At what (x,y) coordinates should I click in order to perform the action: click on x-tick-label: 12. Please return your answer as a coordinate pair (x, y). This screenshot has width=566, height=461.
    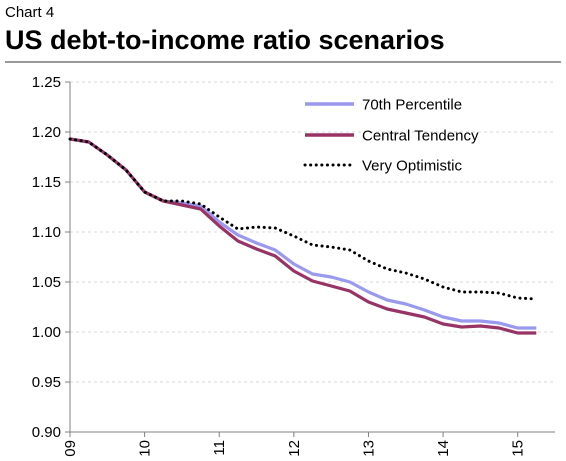
    Looking at the image, I should click on (294, 448).